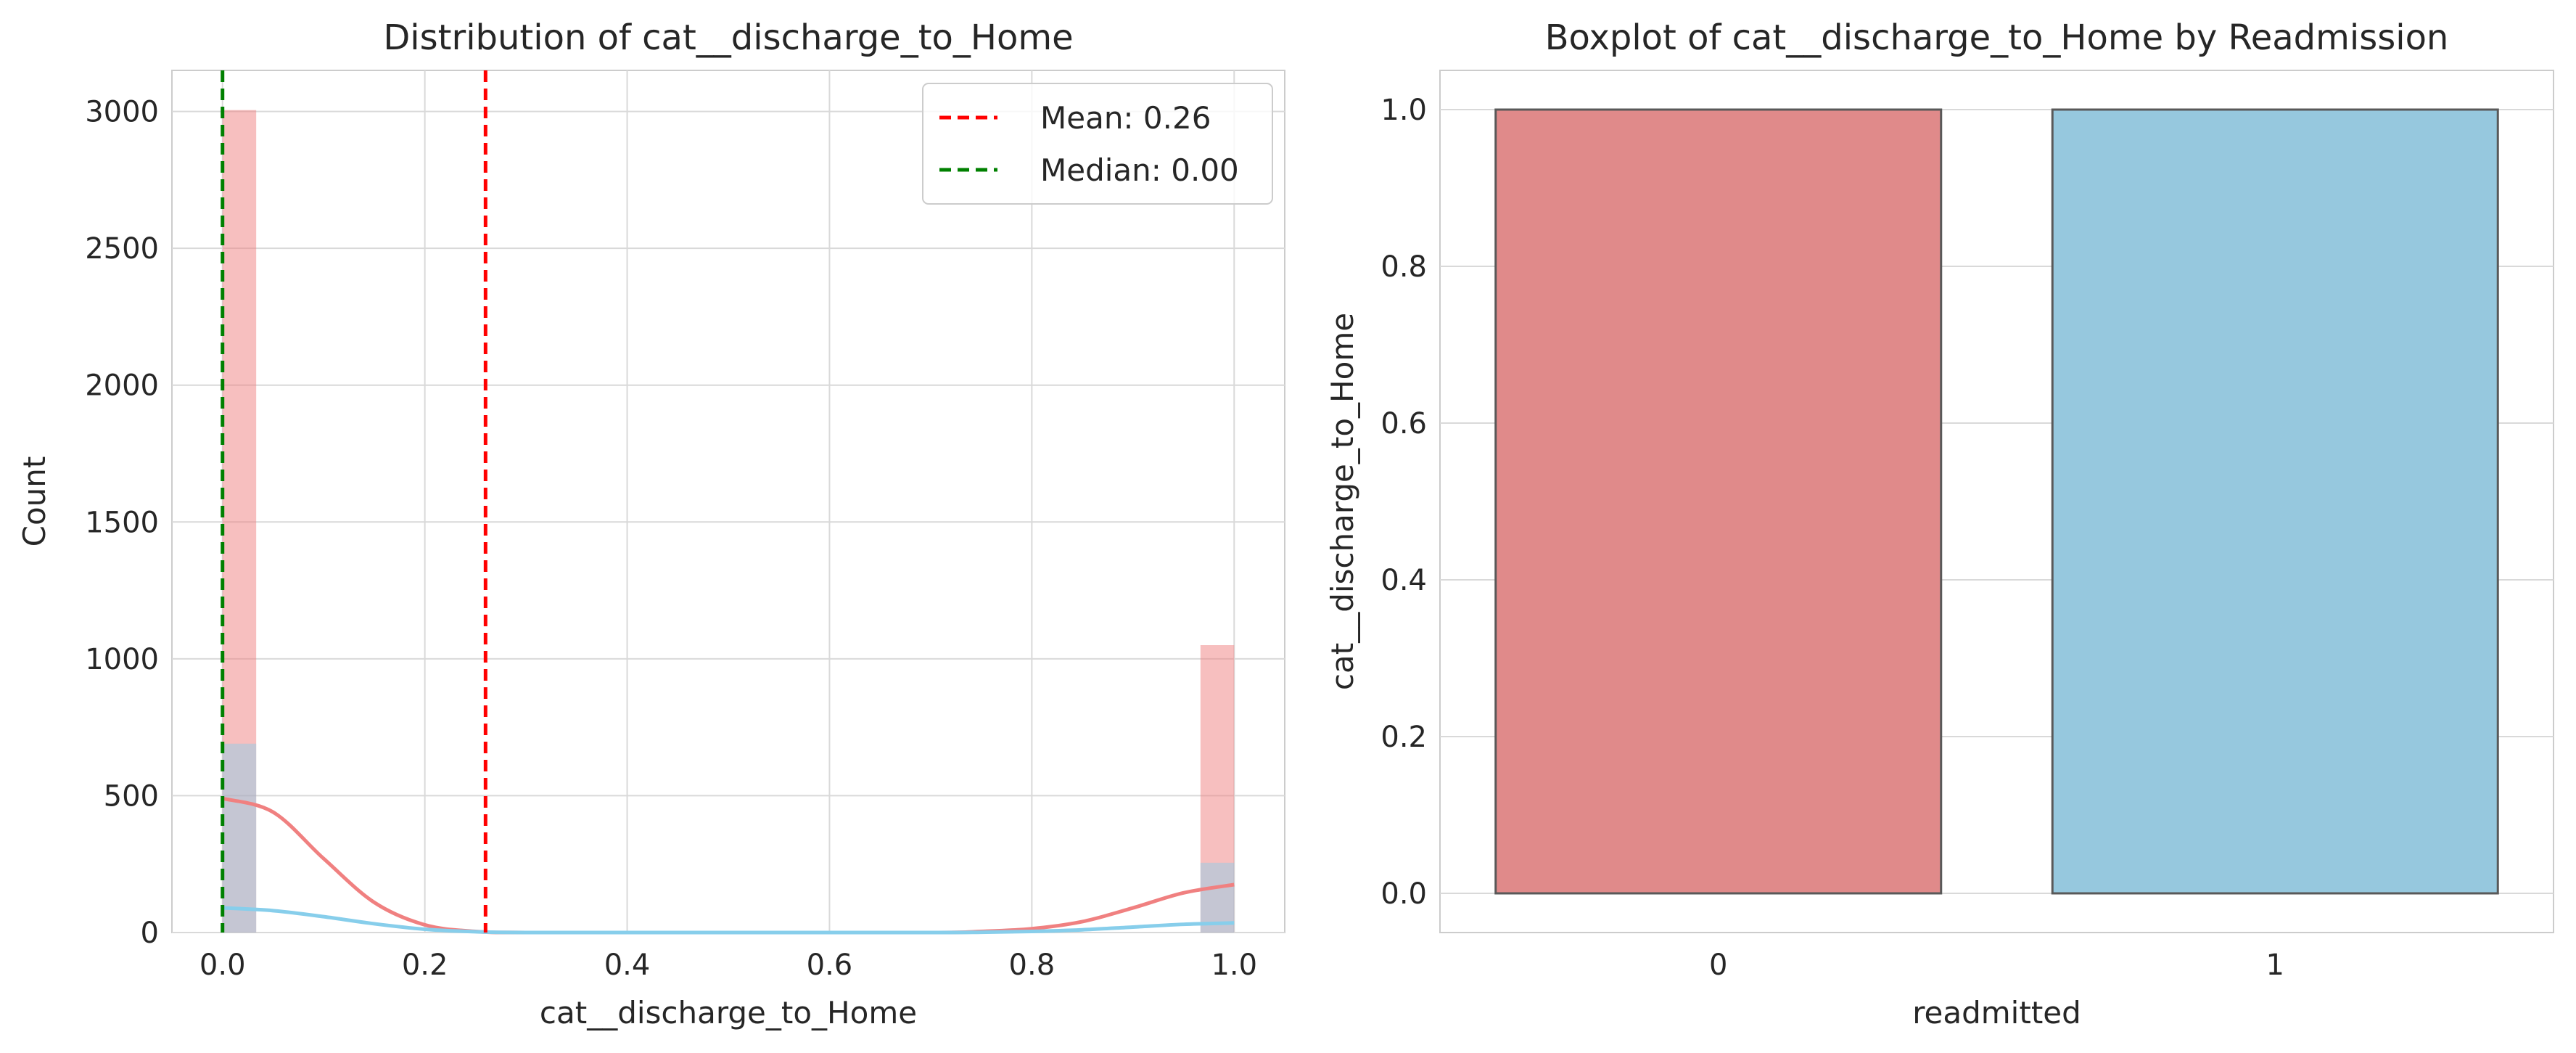  Describe the element at coordinates (122, 249) in the screenshot. I see `y-tick-label: 2500` at that location.